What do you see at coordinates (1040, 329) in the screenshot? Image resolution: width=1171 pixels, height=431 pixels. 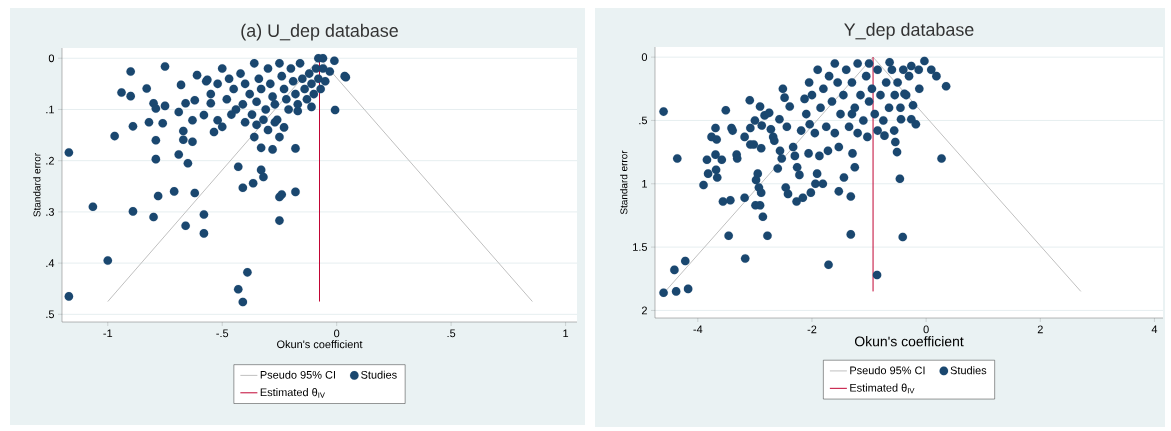 I see `x-tick-label: 2` at bounding box center [1040, 329].